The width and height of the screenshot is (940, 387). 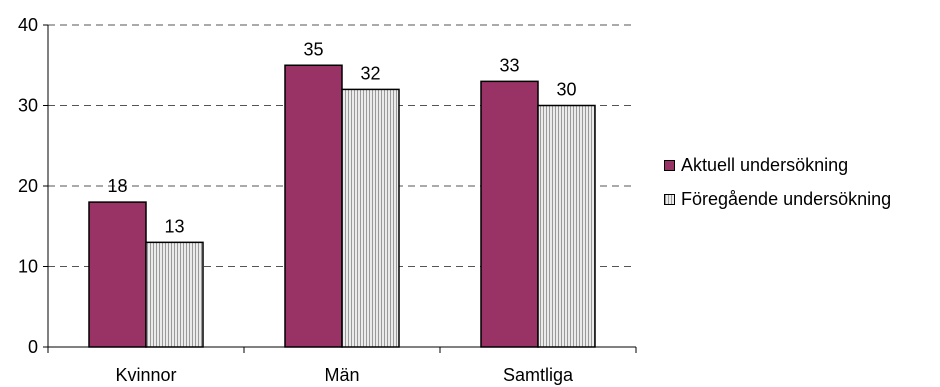 What do you see at coordinates (669, 165) in the screenshot?
I see `legend-swatch-current` at bounding box center [669, 165].